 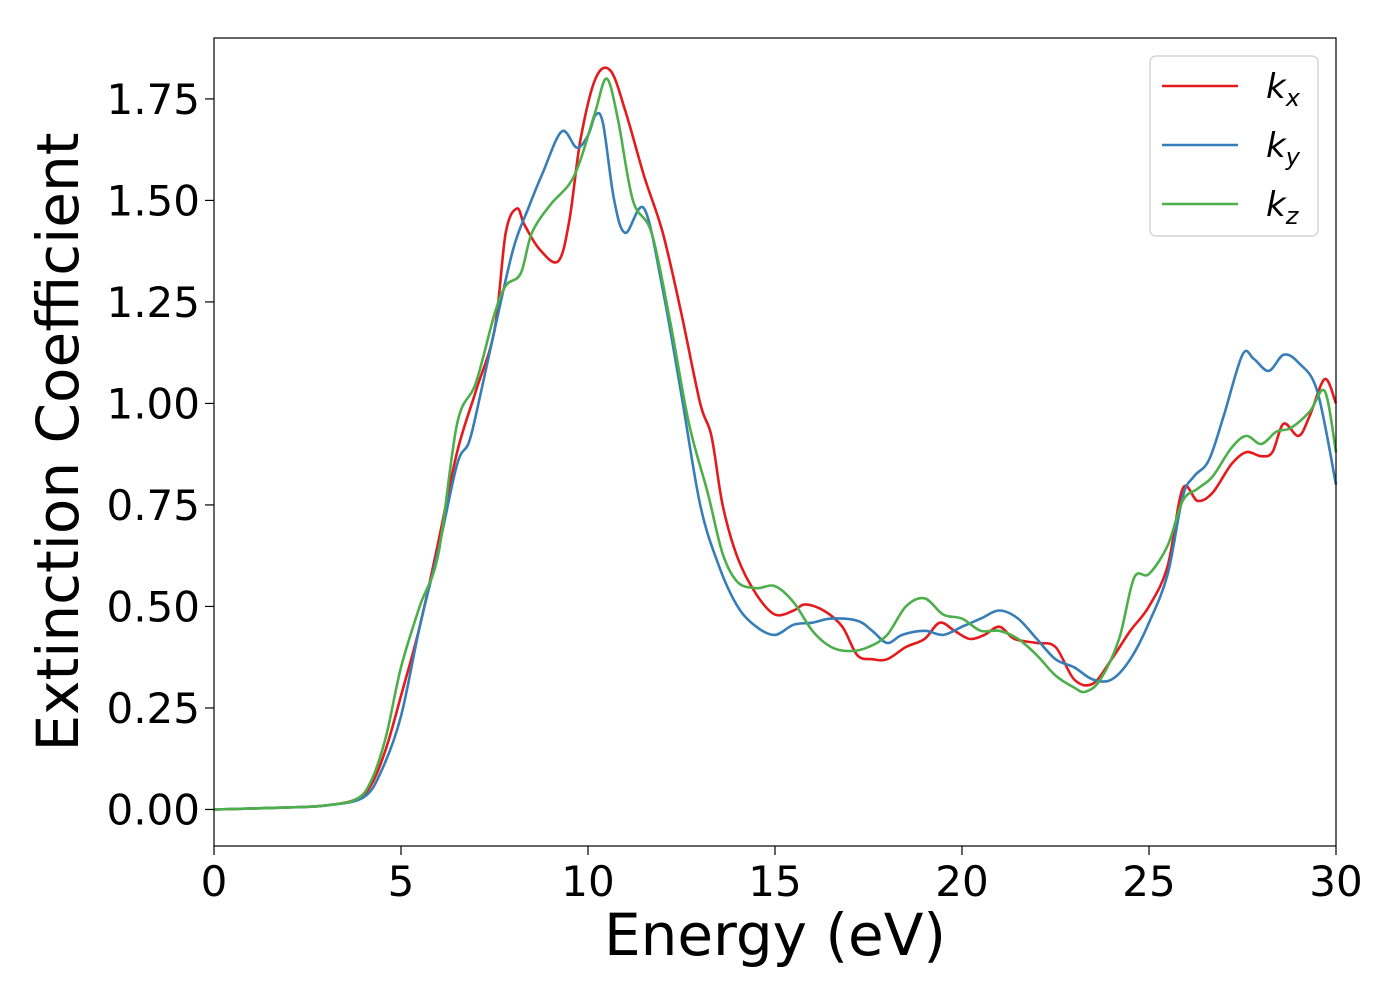 What do you see at coordinates (58, 442) in the screenshot?
I see `y-axis-label: Extinction Coefficient` at bounding box center [58, 442].